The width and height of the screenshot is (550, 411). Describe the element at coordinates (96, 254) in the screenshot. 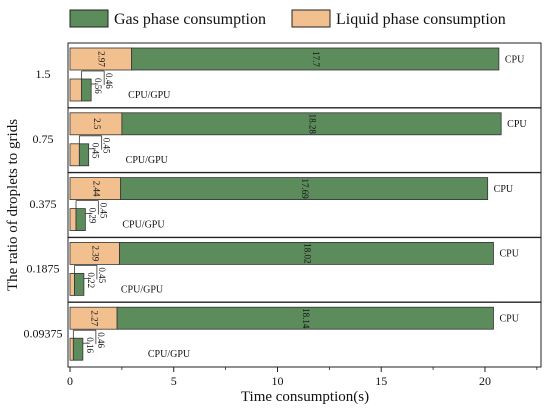

I see `cpu-liquid-value-label: 2.39` at that location.